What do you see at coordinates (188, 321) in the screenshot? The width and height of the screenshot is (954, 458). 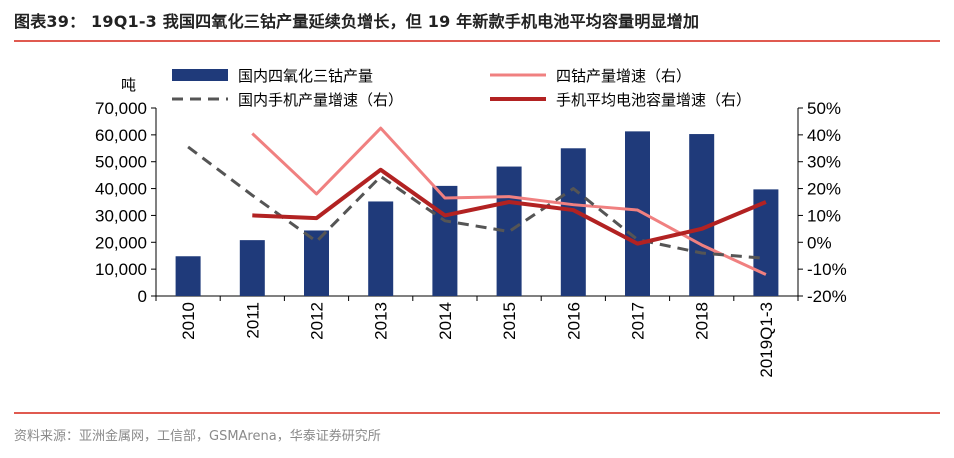 I see `x-tick-label: 2010` at bounding box center [188, 321].